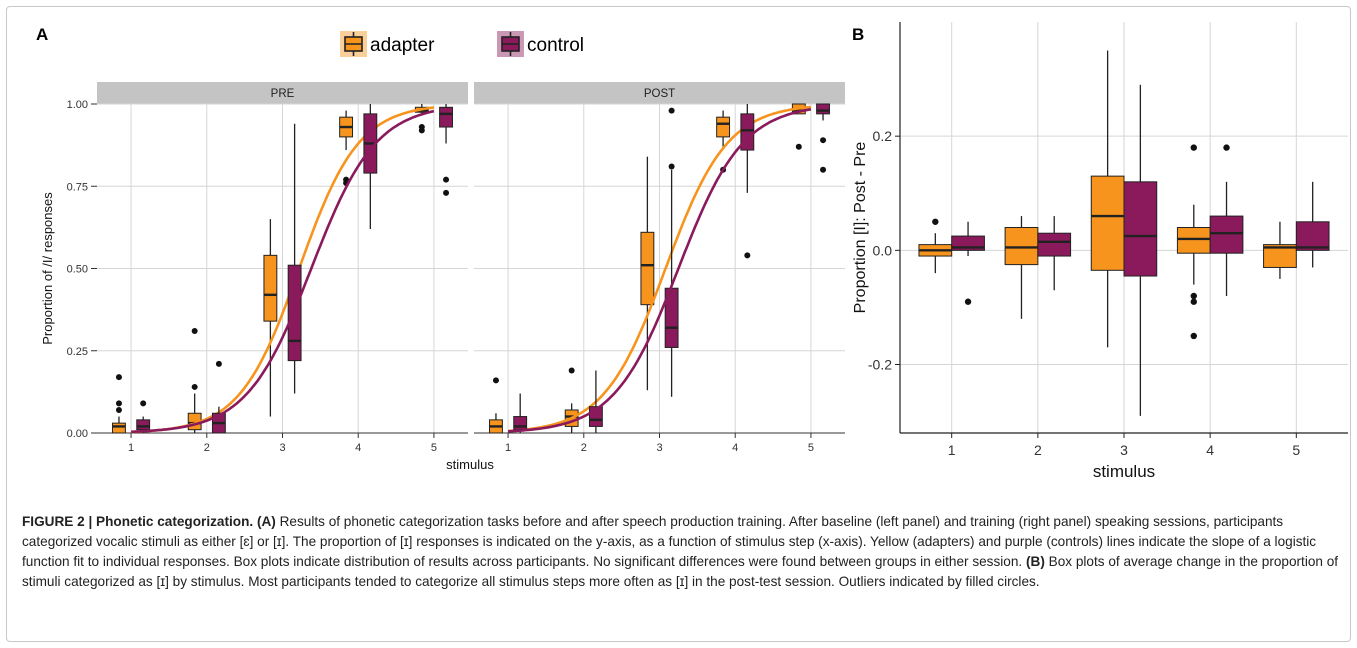  Describe the element at coordinates (858, 34) in the screenshot. I see `panel-b-label: B` at that location.